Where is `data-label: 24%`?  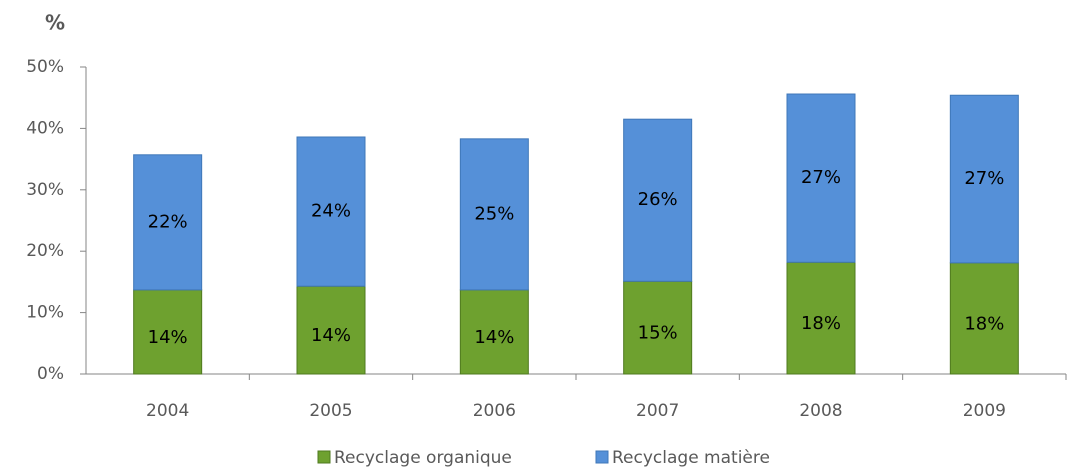 data-label: 24% is located at coordinates (331, 211).